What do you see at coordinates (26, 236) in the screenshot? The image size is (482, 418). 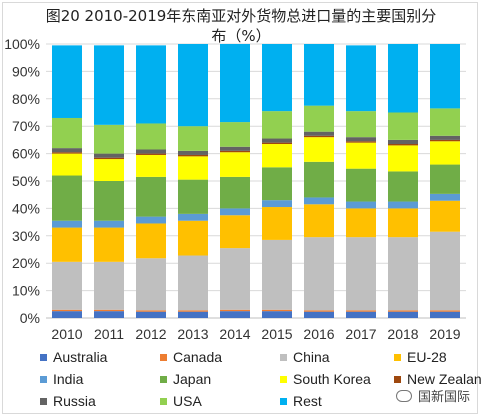 I see `y-tick-label: 30%` at bounding box center [26, 236].